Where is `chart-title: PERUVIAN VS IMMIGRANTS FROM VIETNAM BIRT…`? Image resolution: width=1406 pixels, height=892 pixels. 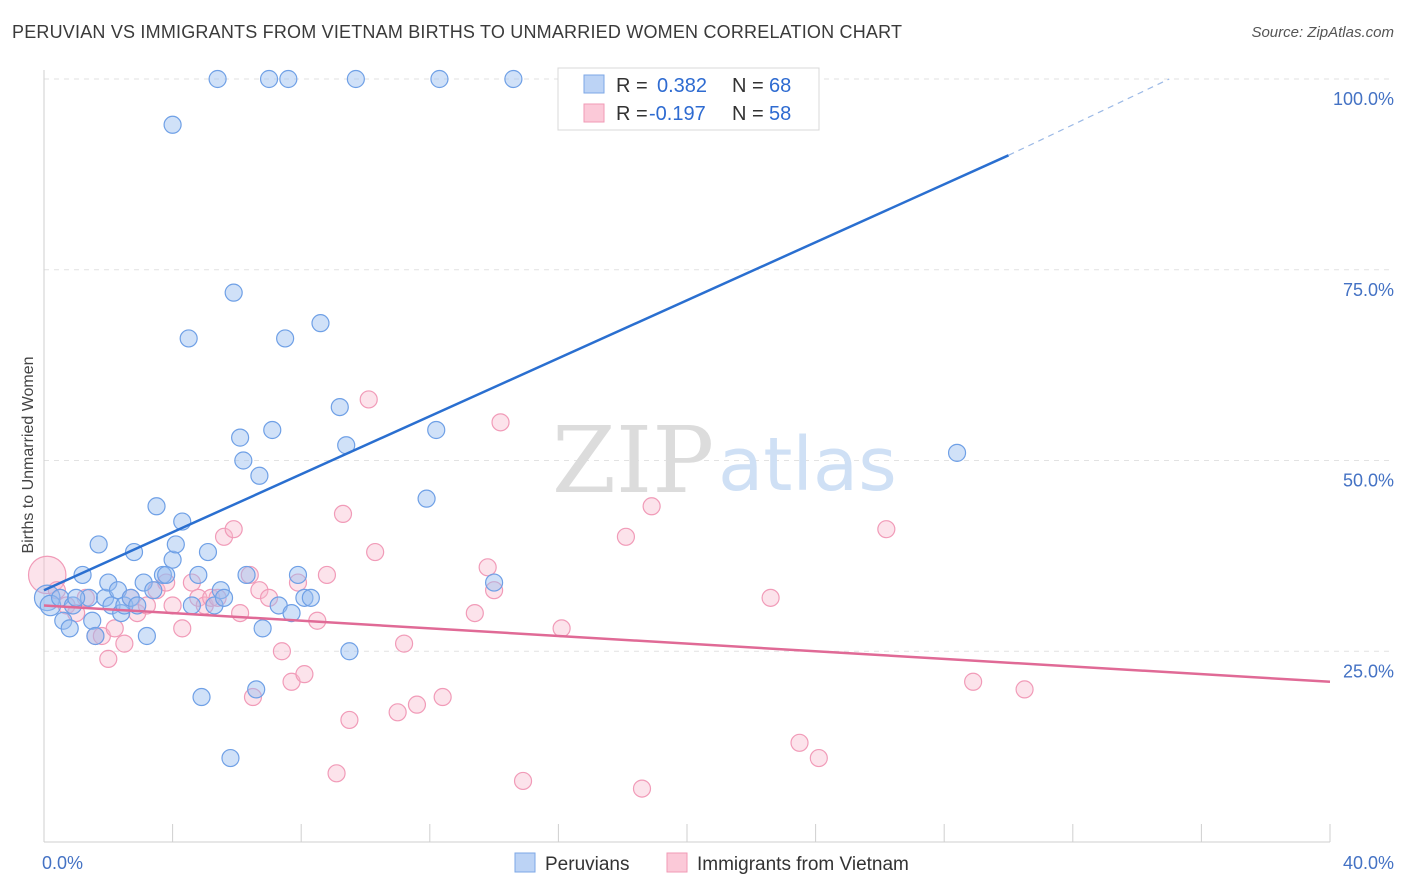
chart-title: PERUVIAN VS IMMIGRANTS FROM VIETNAM BIRT… is located at coordinates (457, 32).